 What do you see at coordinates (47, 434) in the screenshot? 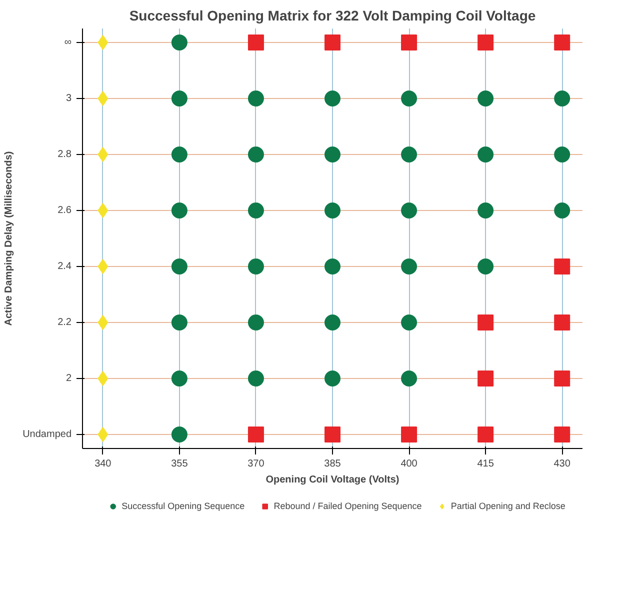
I see `y-tick-label: Undamped` at bounding box center [47, 434].